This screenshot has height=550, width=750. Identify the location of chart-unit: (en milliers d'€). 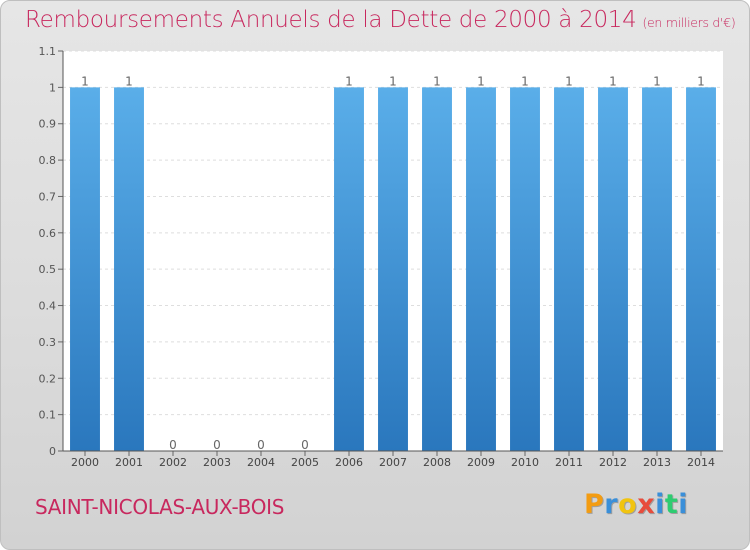
(689, 22).